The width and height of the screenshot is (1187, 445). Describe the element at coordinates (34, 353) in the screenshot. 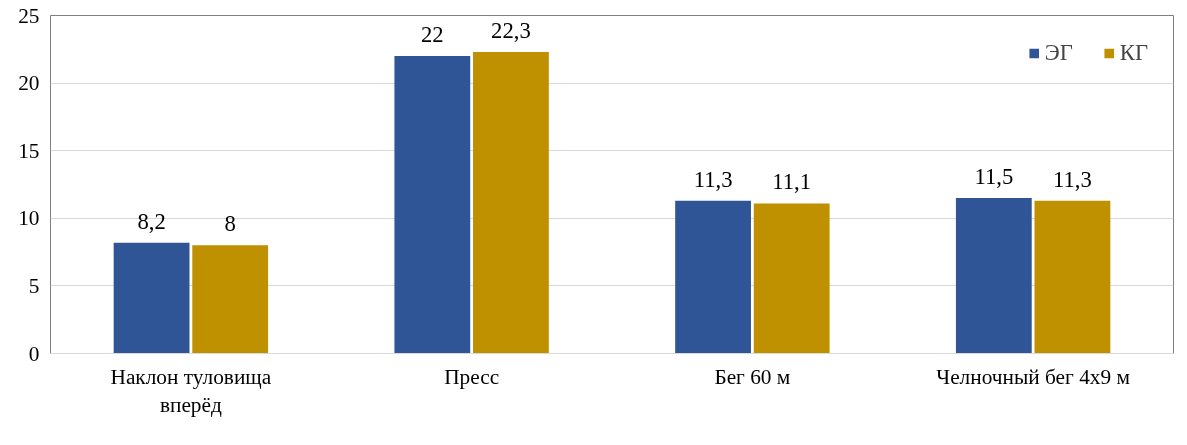

I see `y-tick-label: 0` at that location.